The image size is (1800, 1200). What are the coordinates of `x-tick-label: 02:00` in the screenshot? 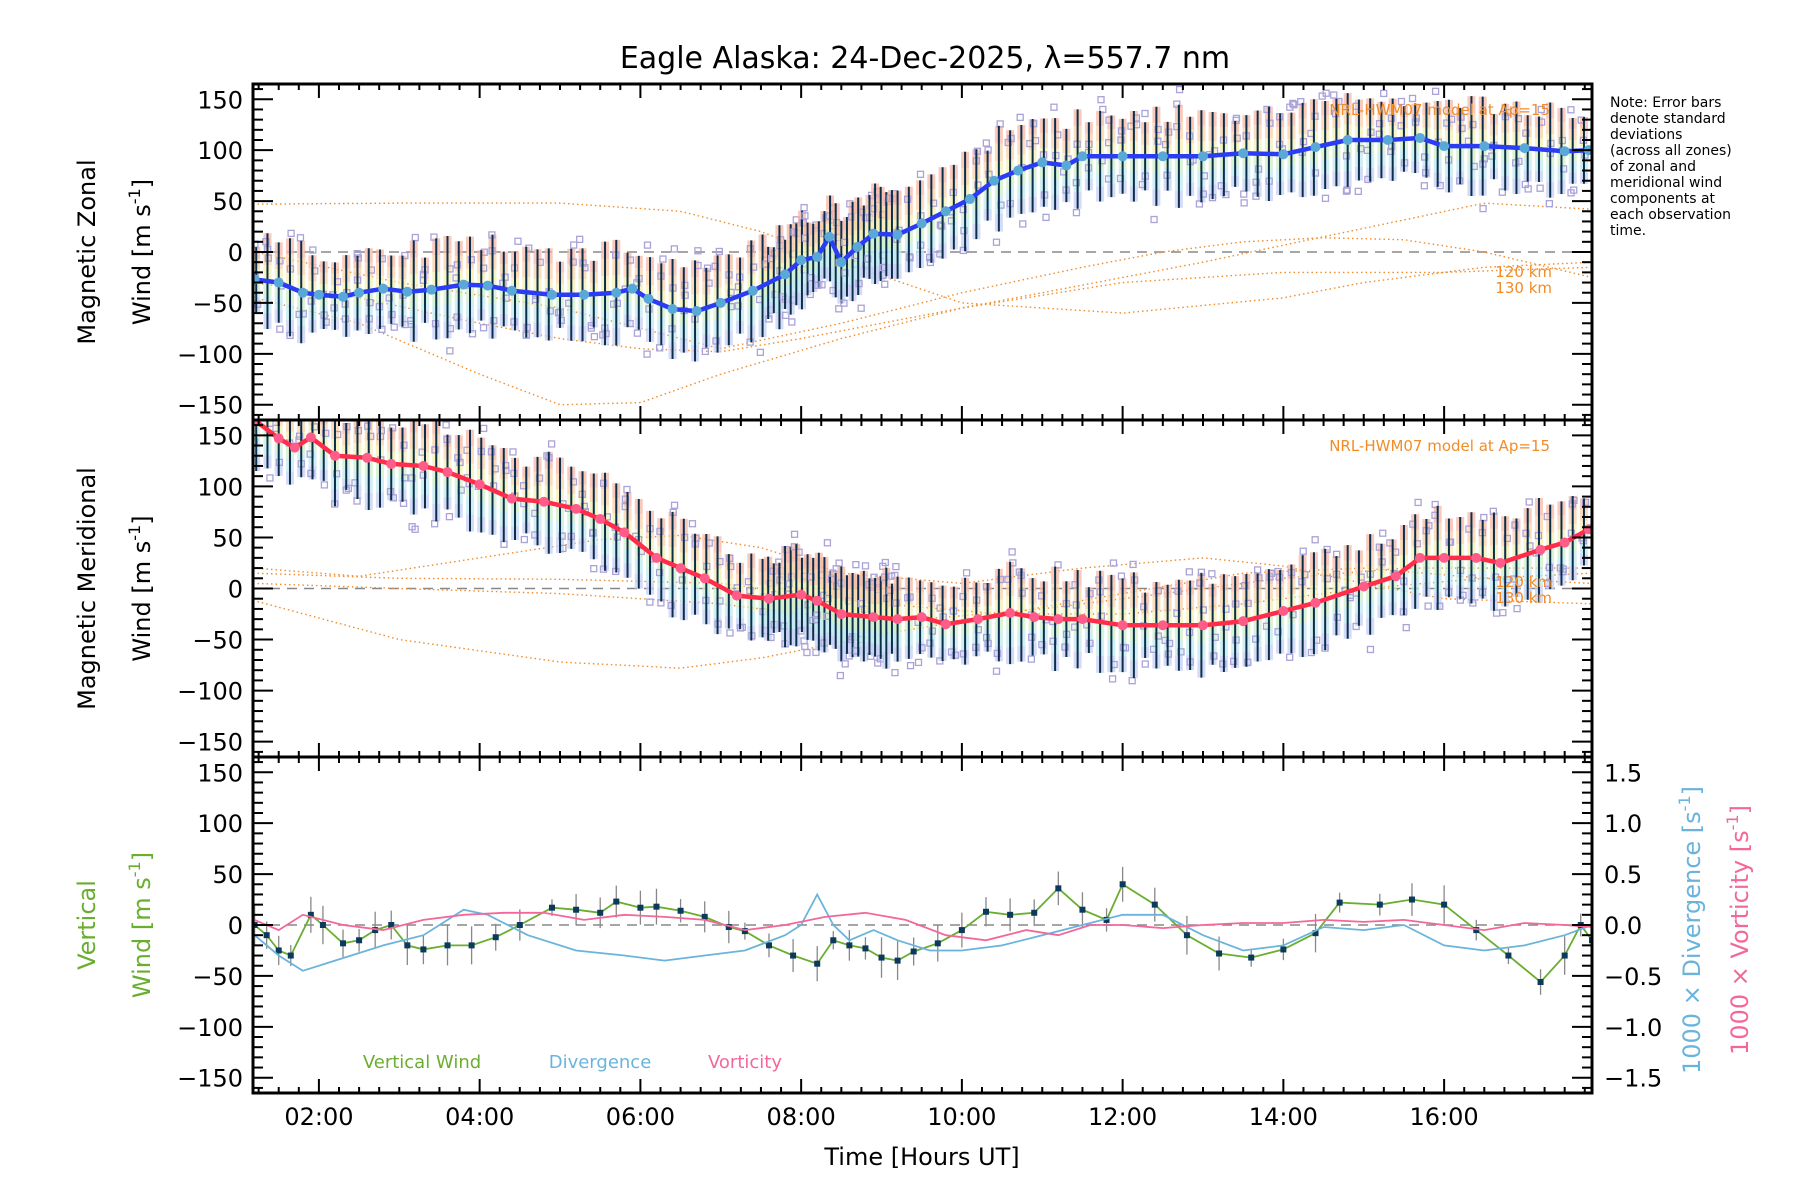 It's located at (318, 1117).